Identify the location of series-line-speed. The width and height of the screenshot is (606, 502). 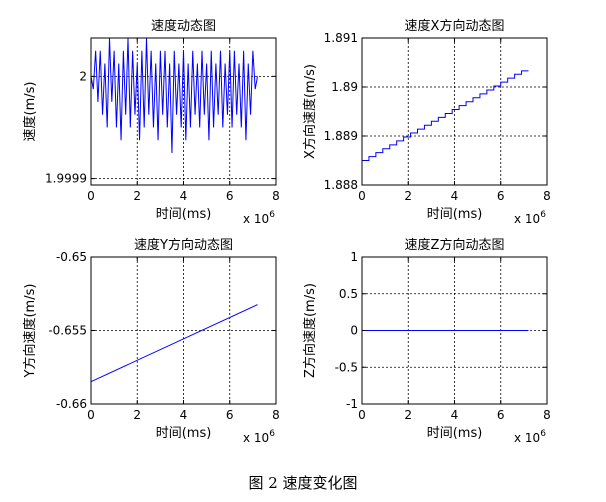
(174, 95).